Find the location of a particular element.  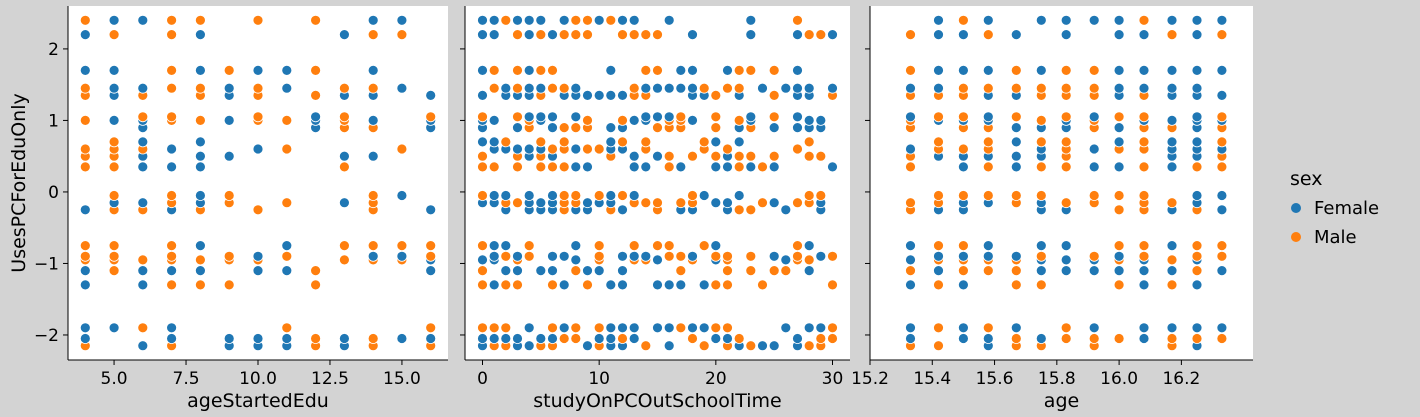

y-tick-label: 2 is located at coordinates (53, 50).